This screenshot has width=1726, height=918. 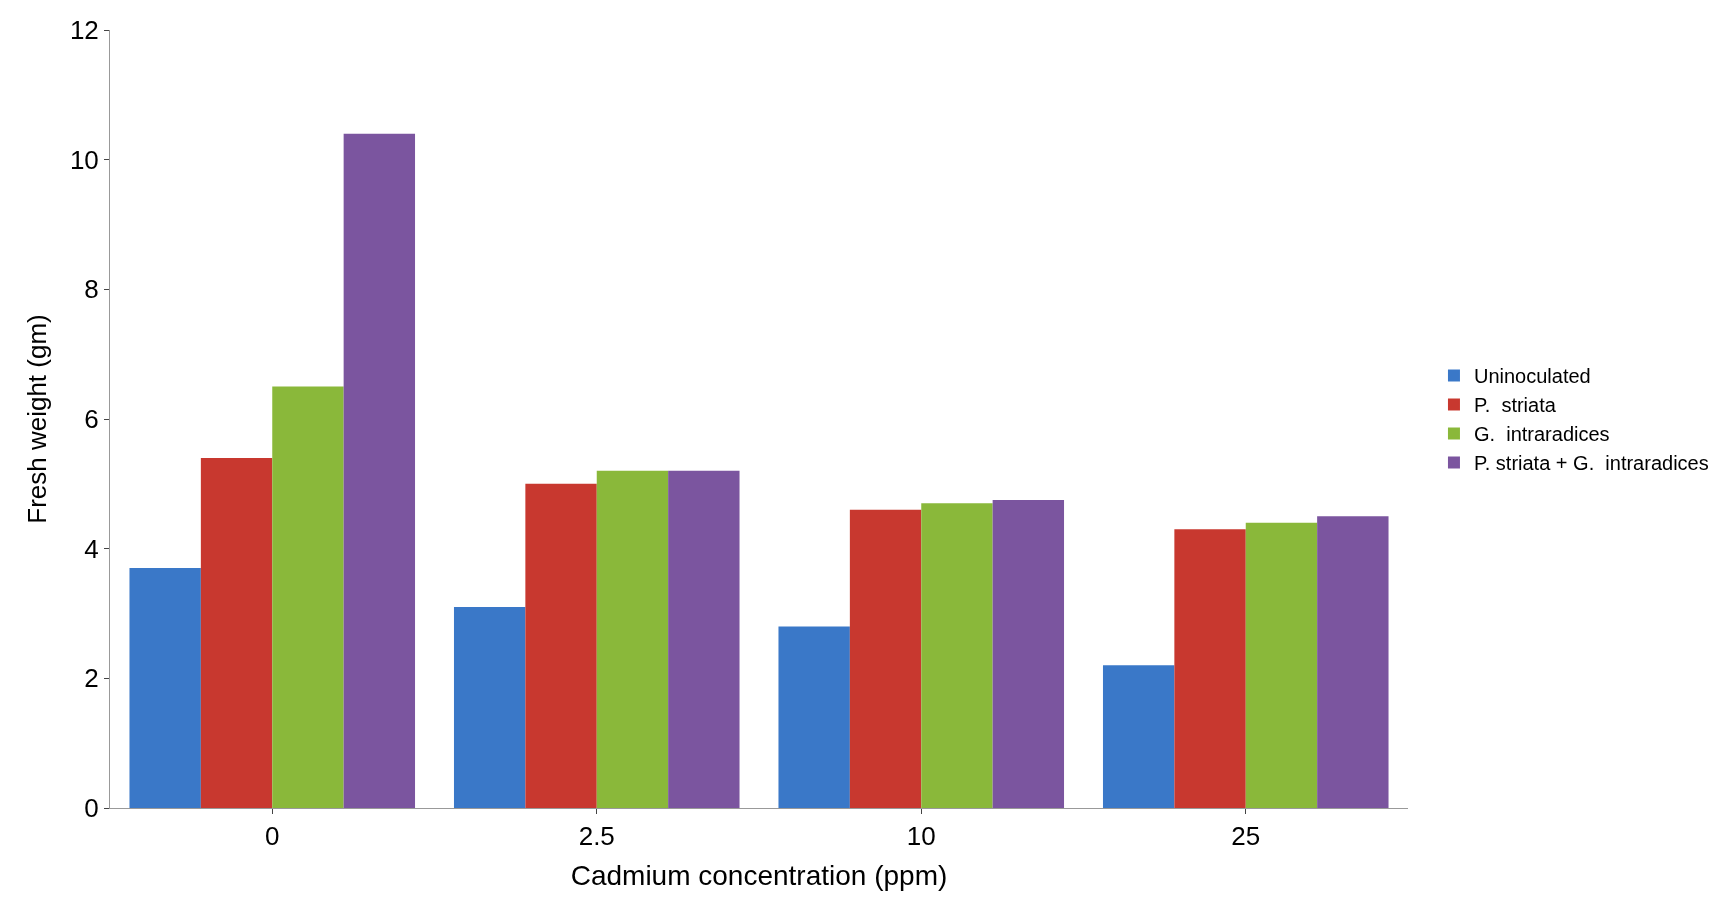 I want to click on x-tick-label: 2.5, so click(x=596, y=836).